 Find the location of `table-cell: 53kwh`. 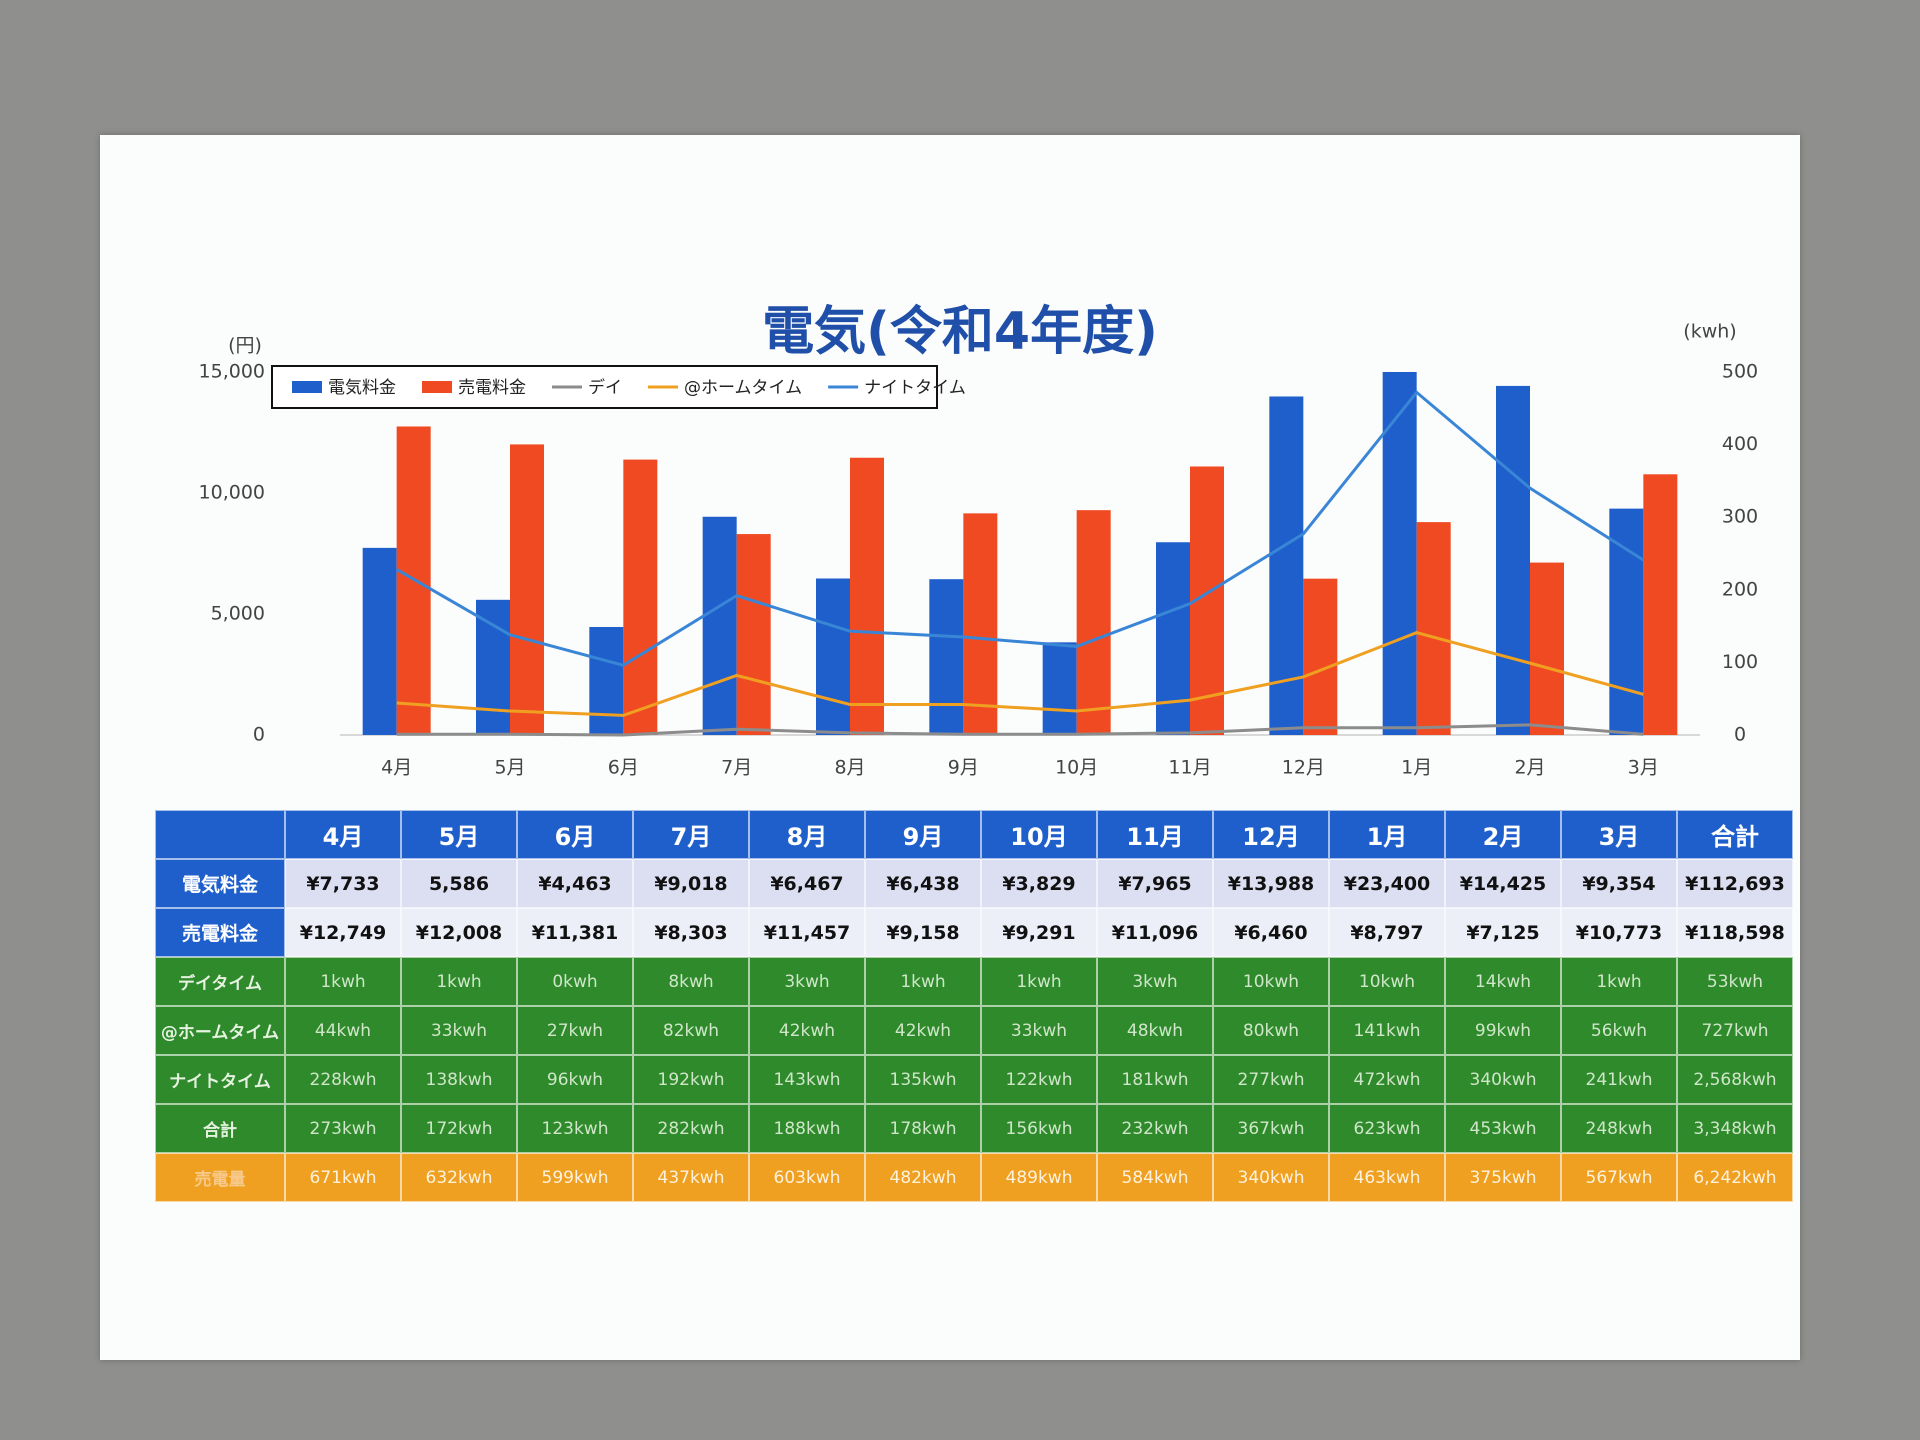

table-cell: 53kwh is located at coordinates (1735, 981).